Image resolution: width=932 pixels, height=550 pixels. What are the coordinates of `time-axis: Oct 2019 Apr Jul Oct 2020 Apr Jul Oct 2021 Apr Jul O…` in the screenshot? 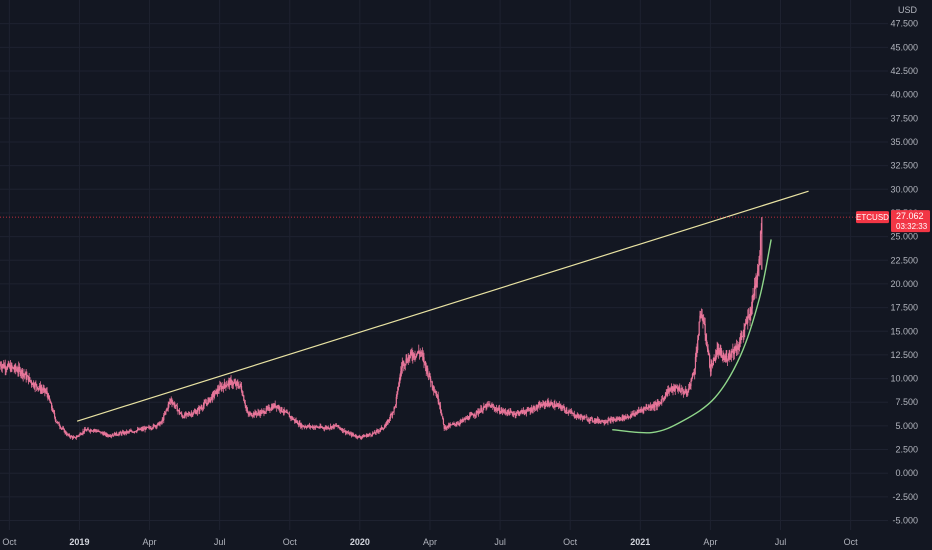 It's located at (430, 542).